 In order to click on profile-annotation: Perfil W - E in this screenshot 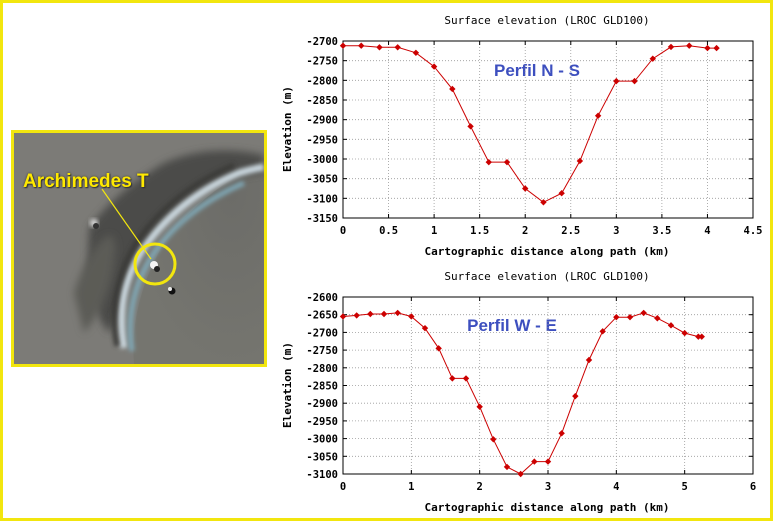, I will do `click(512, 325)`.